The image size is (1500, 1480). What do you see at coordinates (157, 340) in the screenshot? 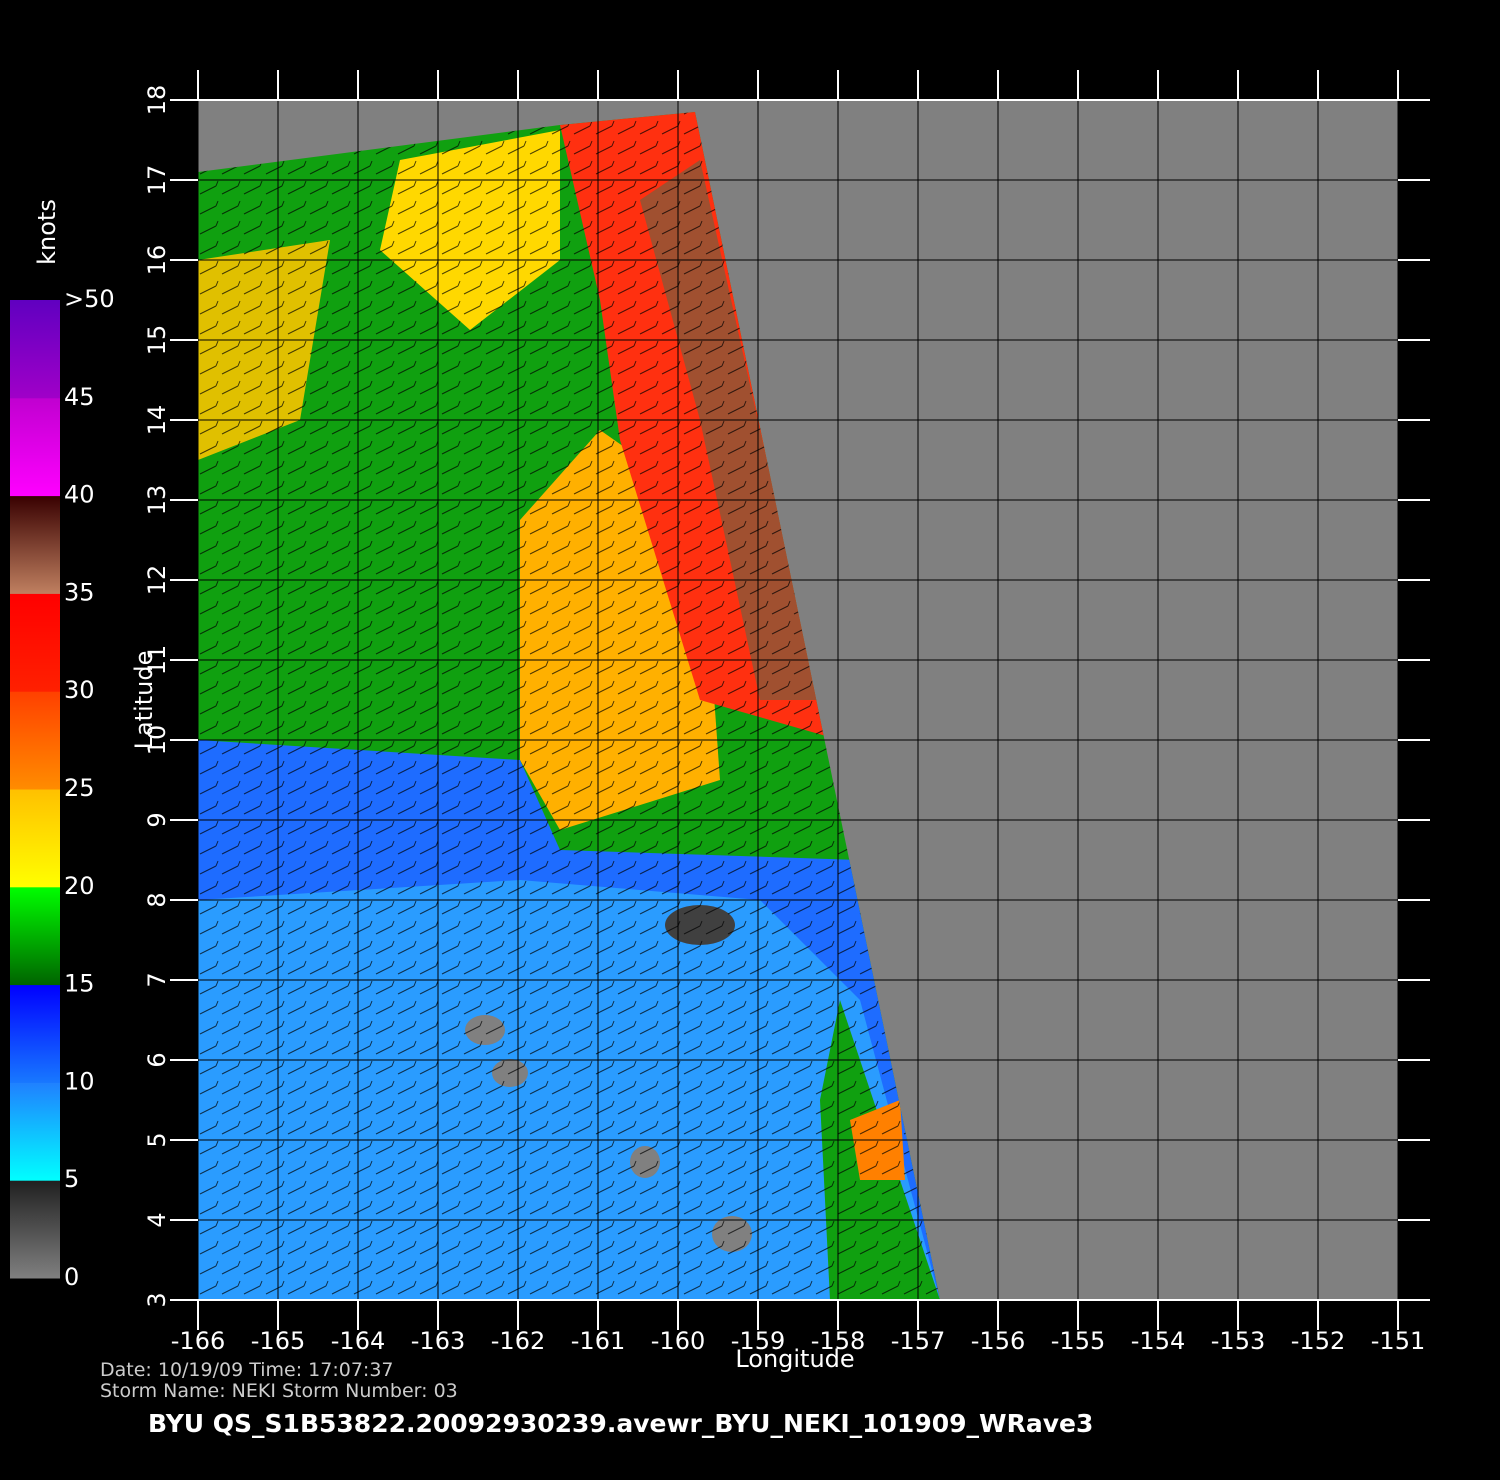
I see `y-tick-label: 15` at bounding box center [157, 340].